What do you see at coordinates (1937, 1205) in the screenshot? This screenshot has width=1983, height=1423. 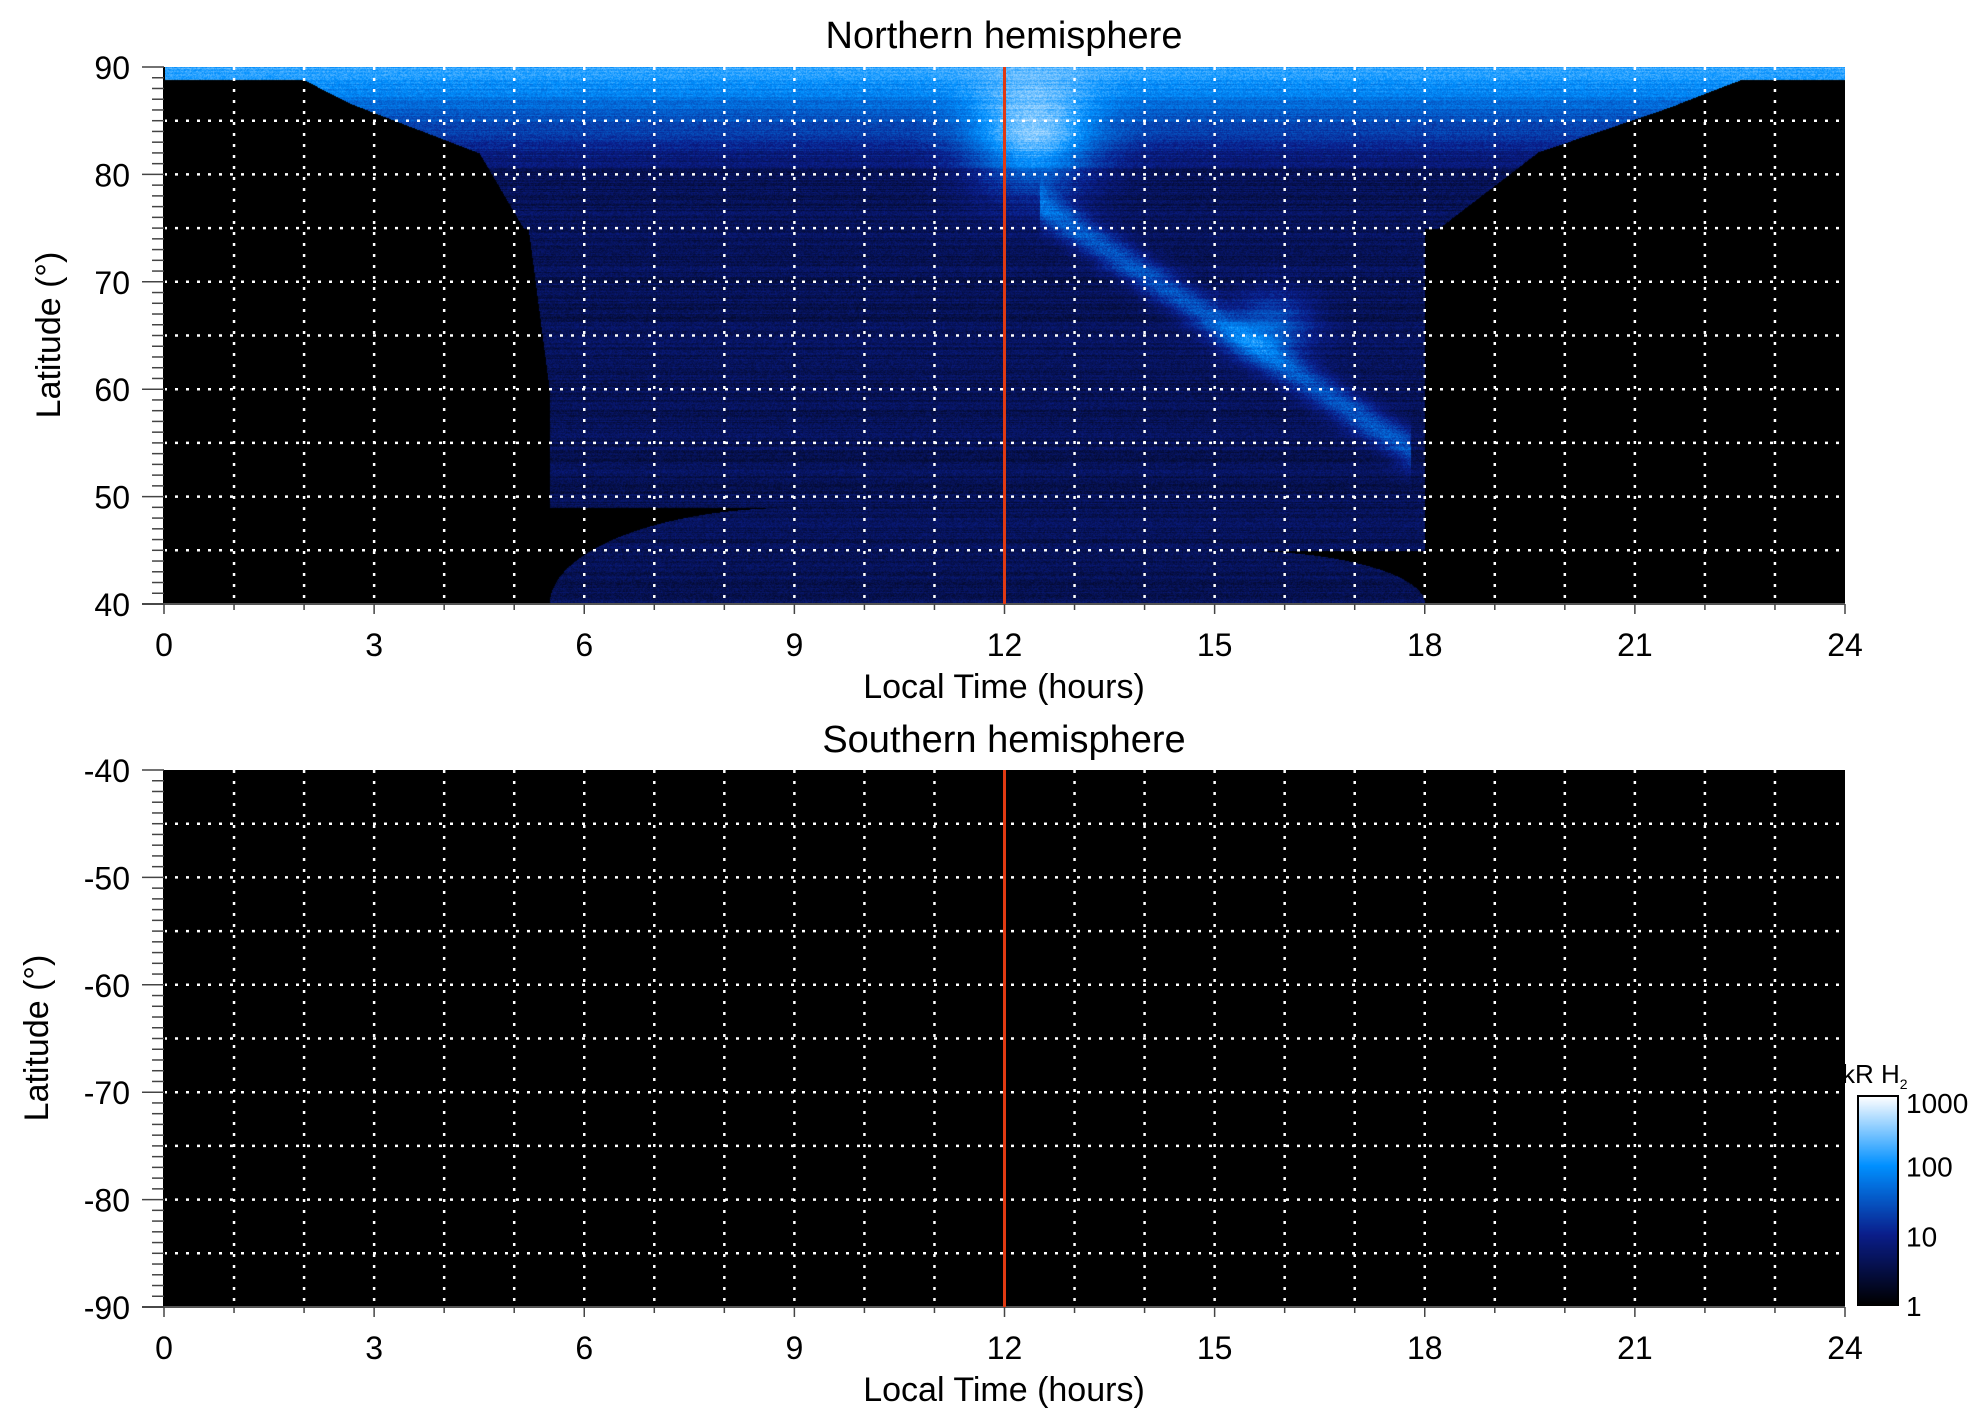 I see `colorbar-ticks: 1000 100 10 1` at bounding box center [1937, 1205].